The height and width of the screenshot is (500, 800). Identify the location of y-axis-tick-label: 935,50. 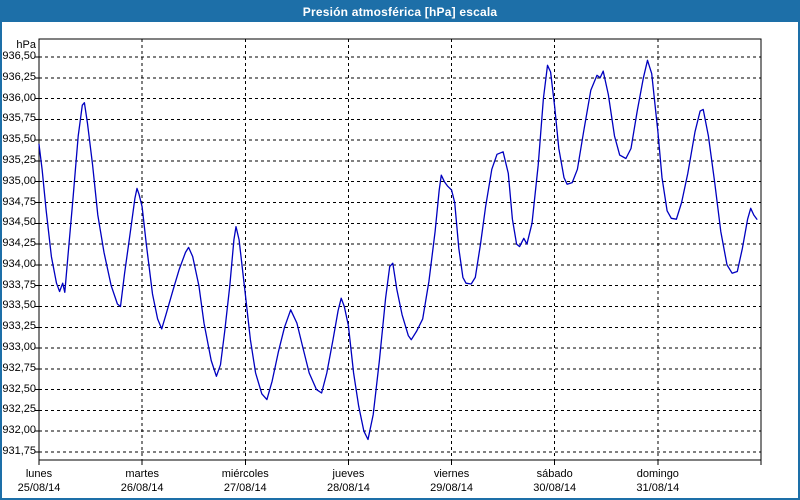
(19, 139).